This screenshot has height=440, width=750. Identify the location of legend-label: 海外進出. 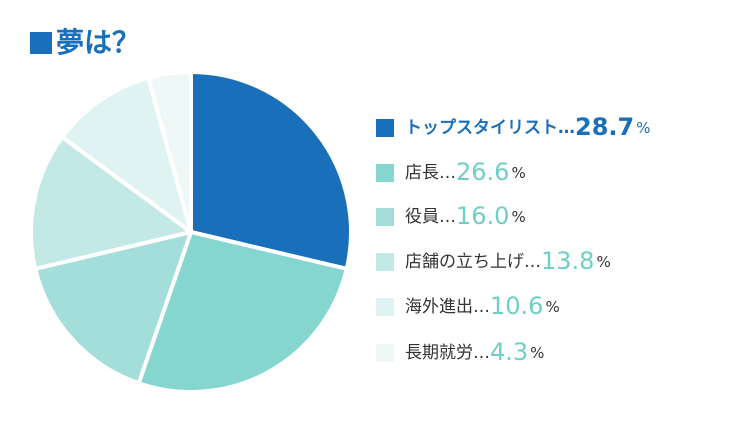
(439, 307).